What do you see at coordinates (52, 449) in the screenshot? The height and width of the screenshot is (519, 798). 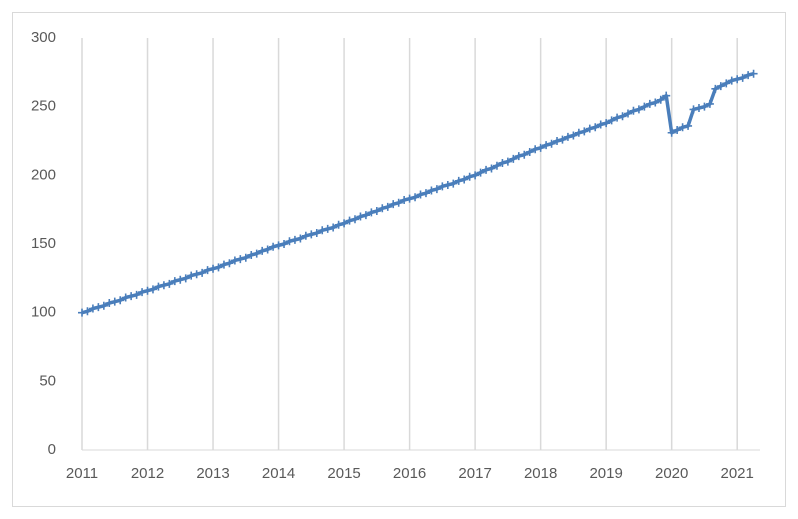 I see `y-tick-label: 0` at bounding box center [52, 449].